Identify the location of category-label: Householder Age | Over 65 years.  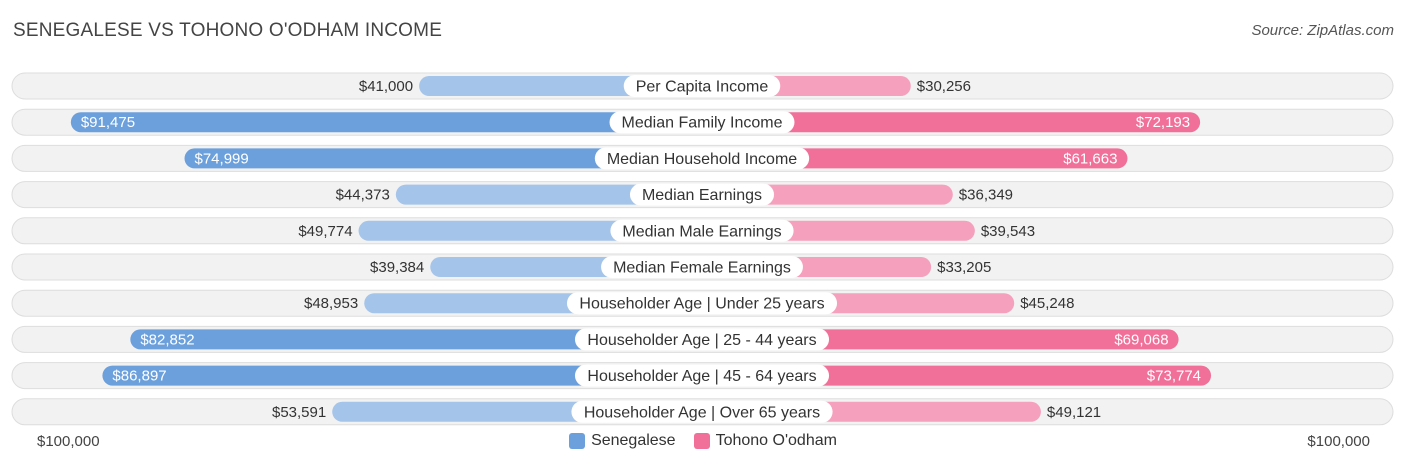
(702, 412).